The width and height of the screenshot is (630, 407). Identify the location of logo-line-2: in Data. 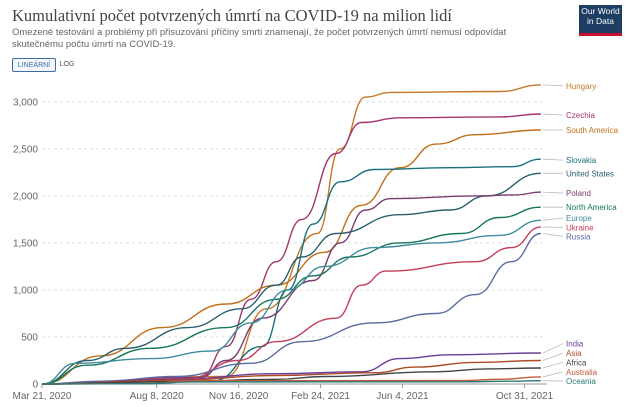
(600, 20).